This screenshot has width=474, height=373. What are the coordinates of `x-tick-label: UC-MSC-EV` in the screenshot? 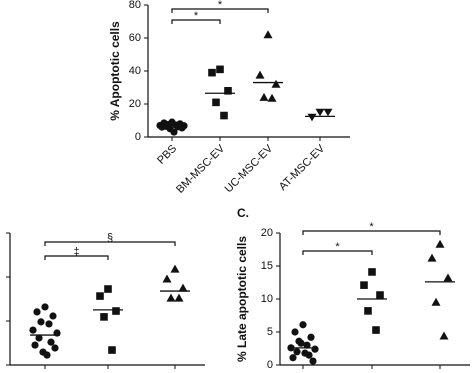 It's located at (249, 168).